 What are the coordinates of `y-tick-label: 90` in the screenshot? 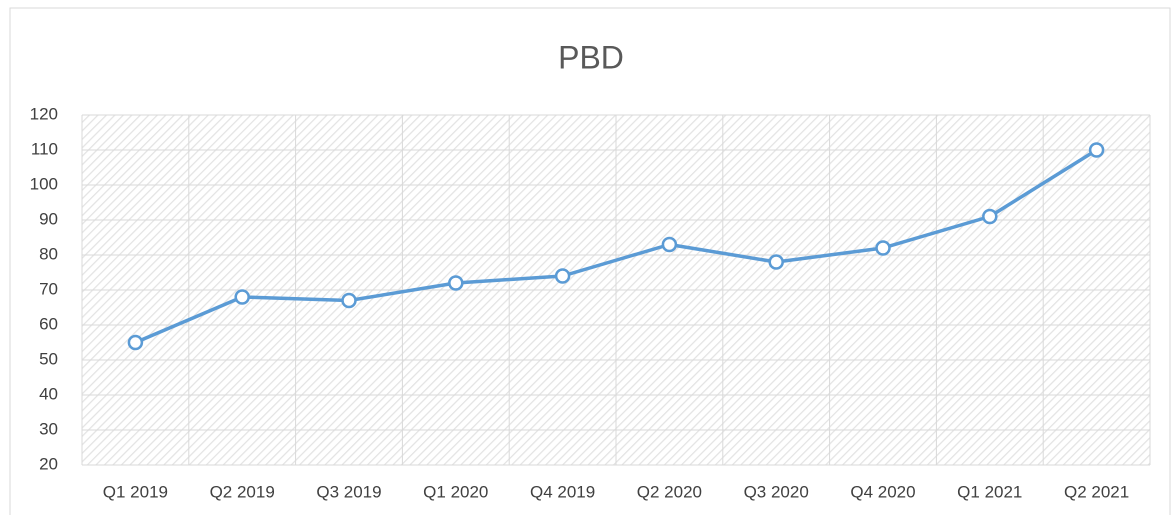 It's located at (48, 218).